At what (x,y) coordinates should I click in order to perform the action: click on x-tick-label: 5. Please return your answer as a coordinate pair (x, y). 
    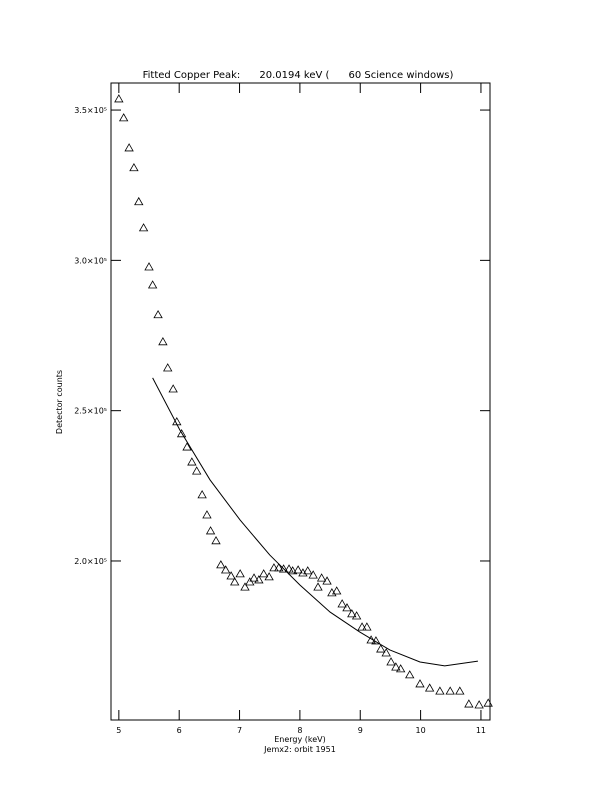
    Looking at the image, I should click on (118, 730).